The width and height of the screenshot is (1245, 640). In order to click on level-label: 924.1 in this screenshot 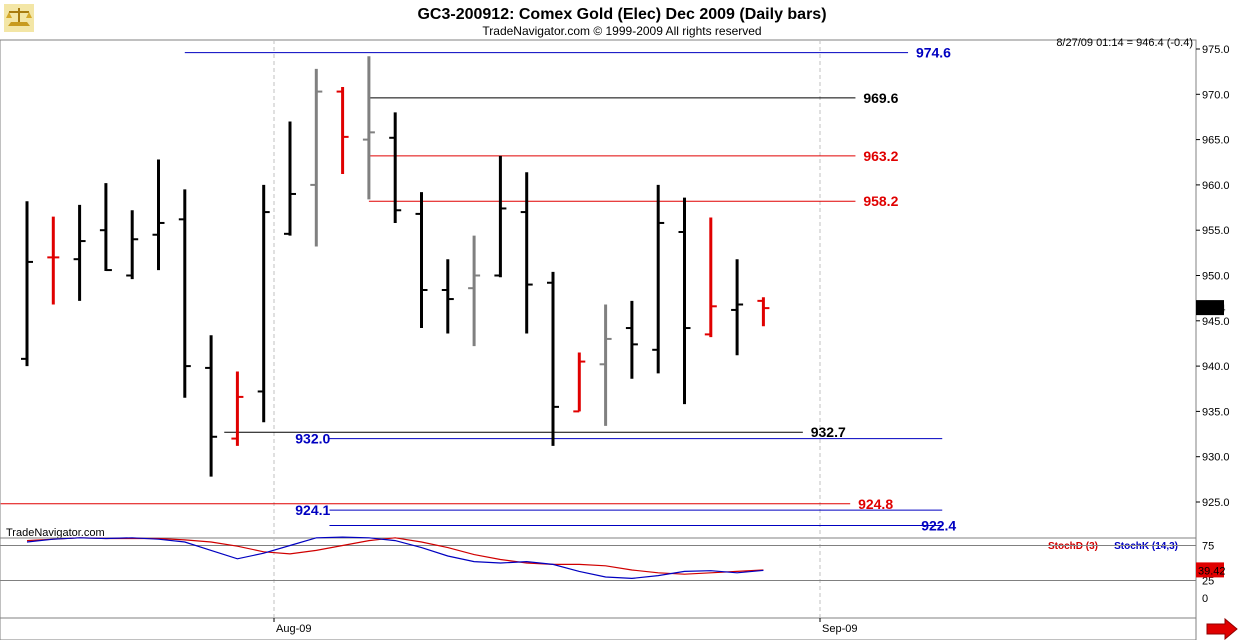, I will do `click(312, 510)`.